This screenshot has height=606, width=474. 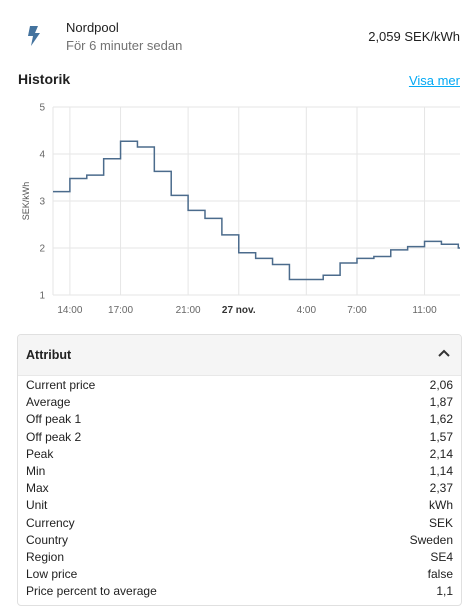 I want to click on attribute-row: Country Sweden, so click(x=239, y=540).